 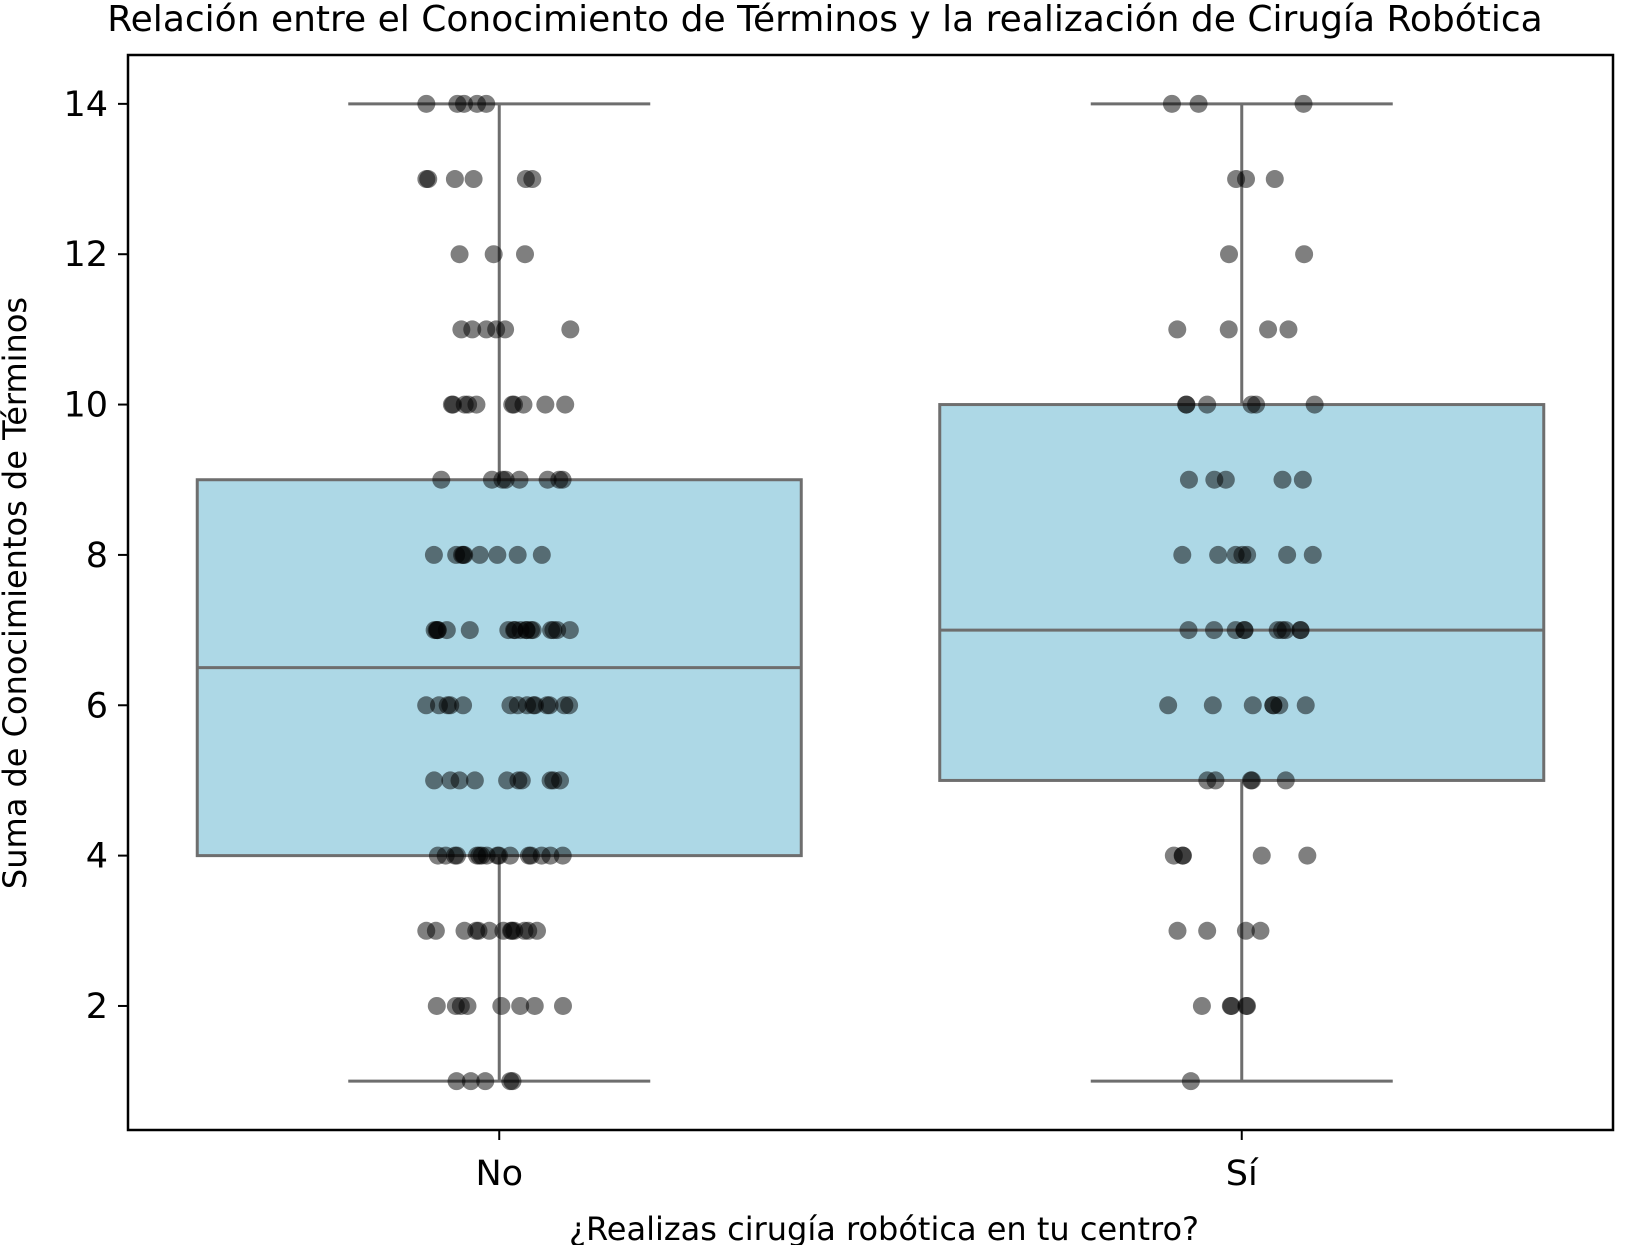 What do you see at coordinates (85, 406) in the screenshot?
I see `y-tick-label: 10` at bounding box center [85, 406].